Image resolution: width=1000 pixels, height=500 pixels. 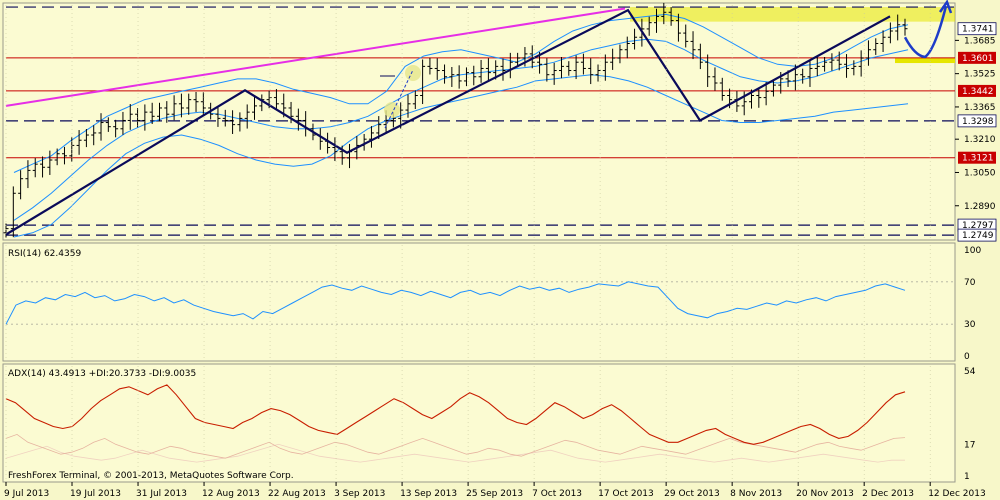 What do you see at coordinates (102, 374) in the screenshot?
I see `adx-title: ADX(14) 43.4913 +DI:20.3733 -DI:9.0035` at bounding box center [102, 374].